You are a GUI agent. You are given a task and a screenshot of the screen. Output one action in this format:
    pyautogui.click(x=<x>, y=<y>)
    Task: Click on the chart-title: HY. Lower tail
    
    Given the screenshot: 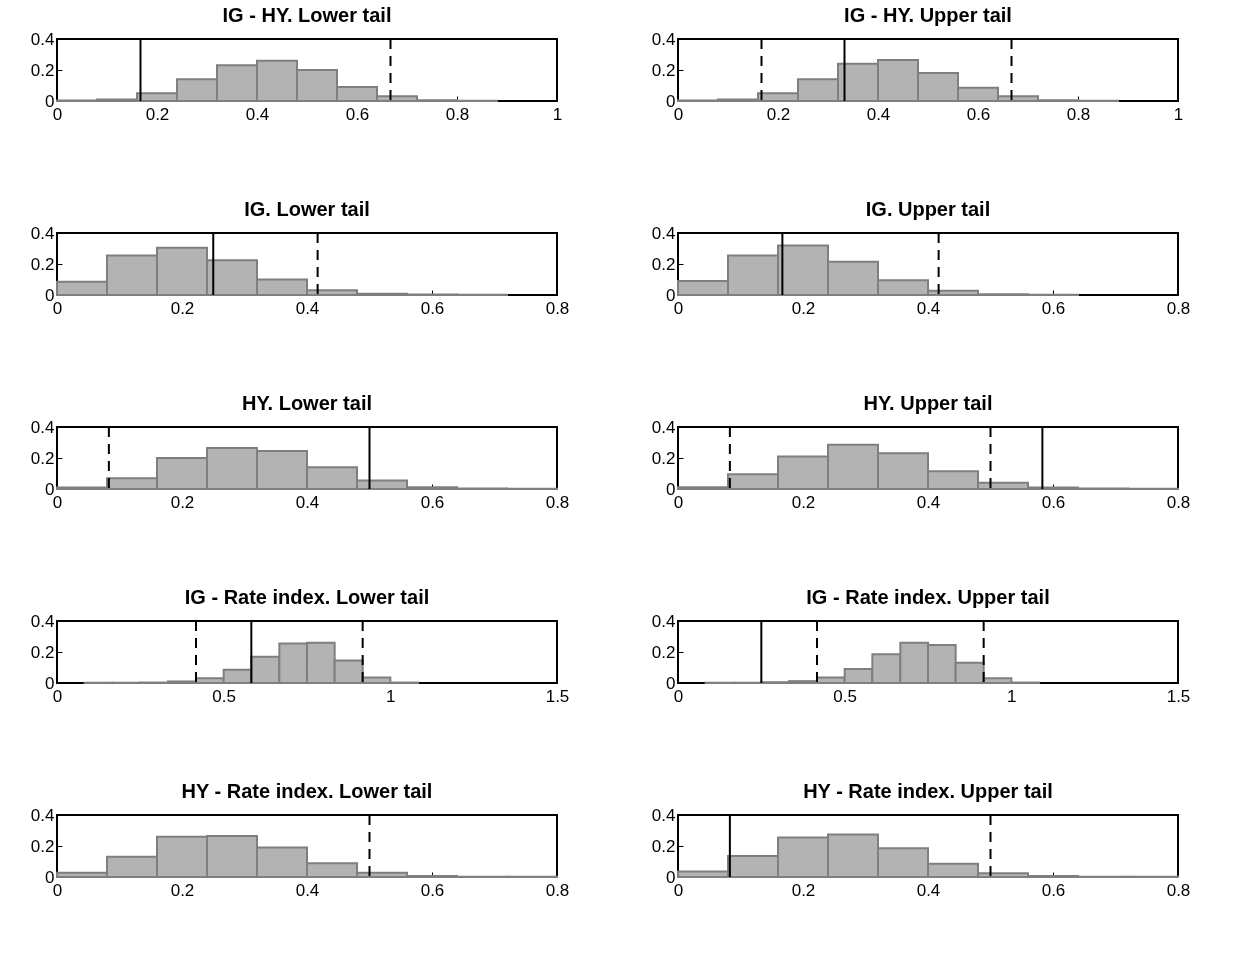 What is the action you would take?
    pyautogui.click(x=307, y=403)
    